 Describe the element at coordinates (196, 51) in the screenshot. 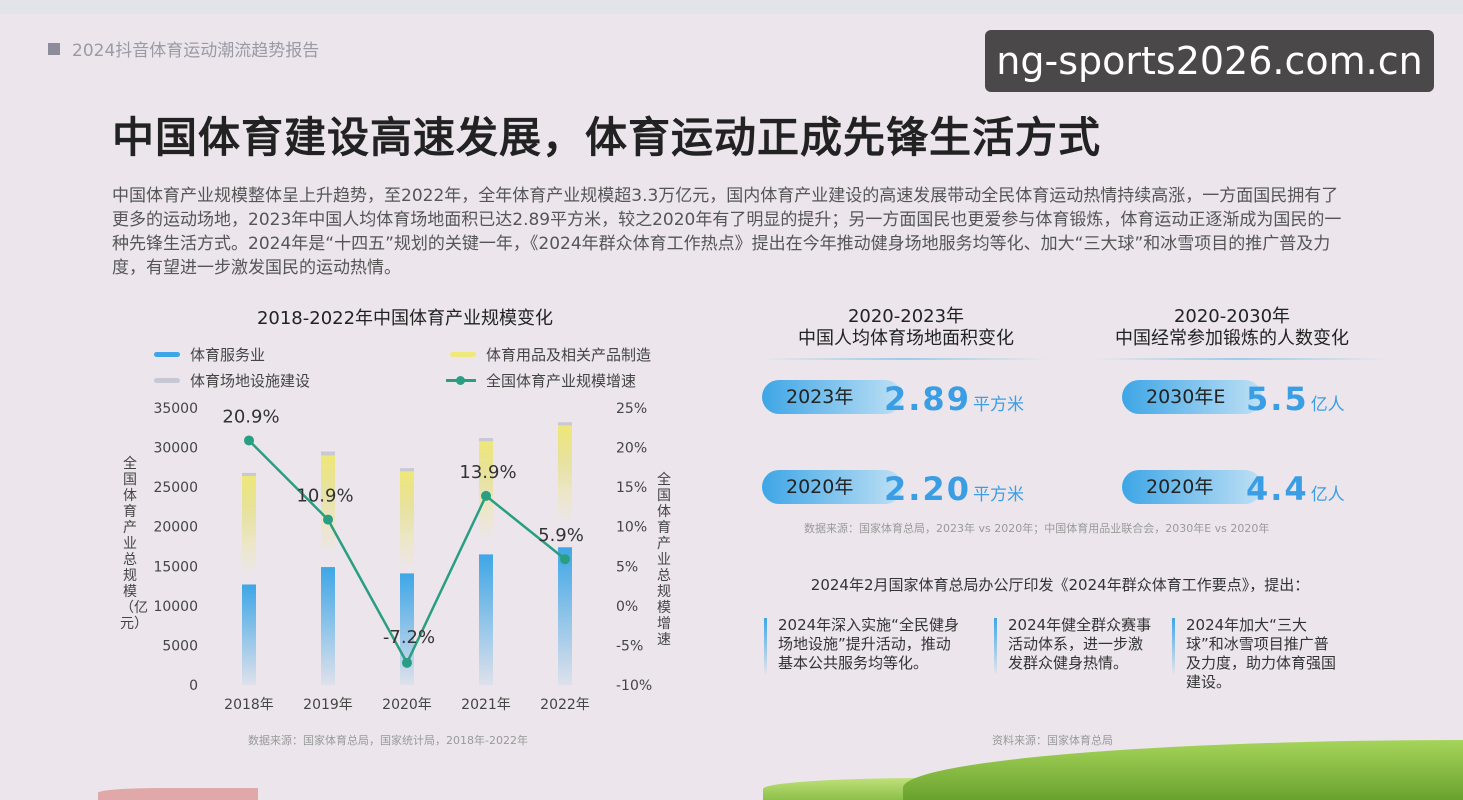

I see `report-label: 2024抖音体育运动潮流趋势报告` at that location.